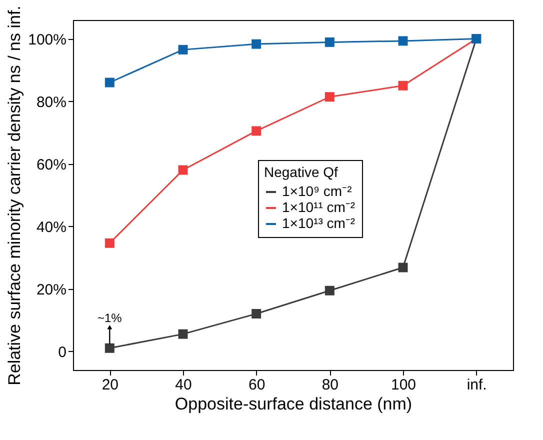  I want to click on x-tick-label: 100, so click(403, 385).